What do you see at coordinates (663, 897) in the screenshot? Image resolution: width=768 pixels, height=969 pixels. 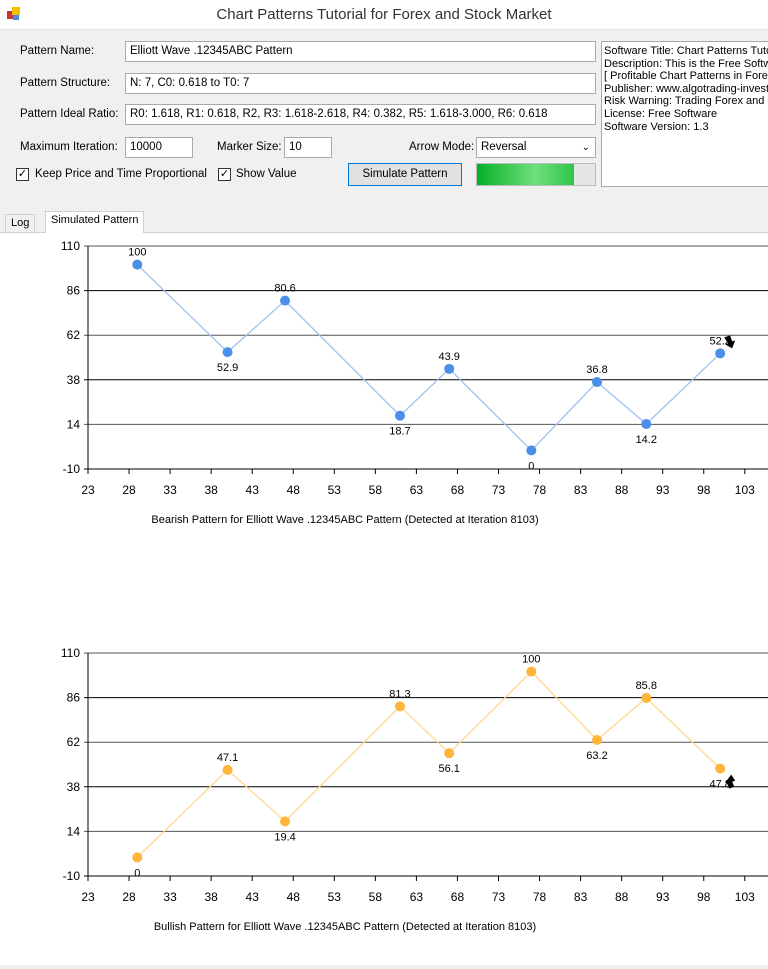 I see `x-tick-label: 93` at bounding box center [663, 897].